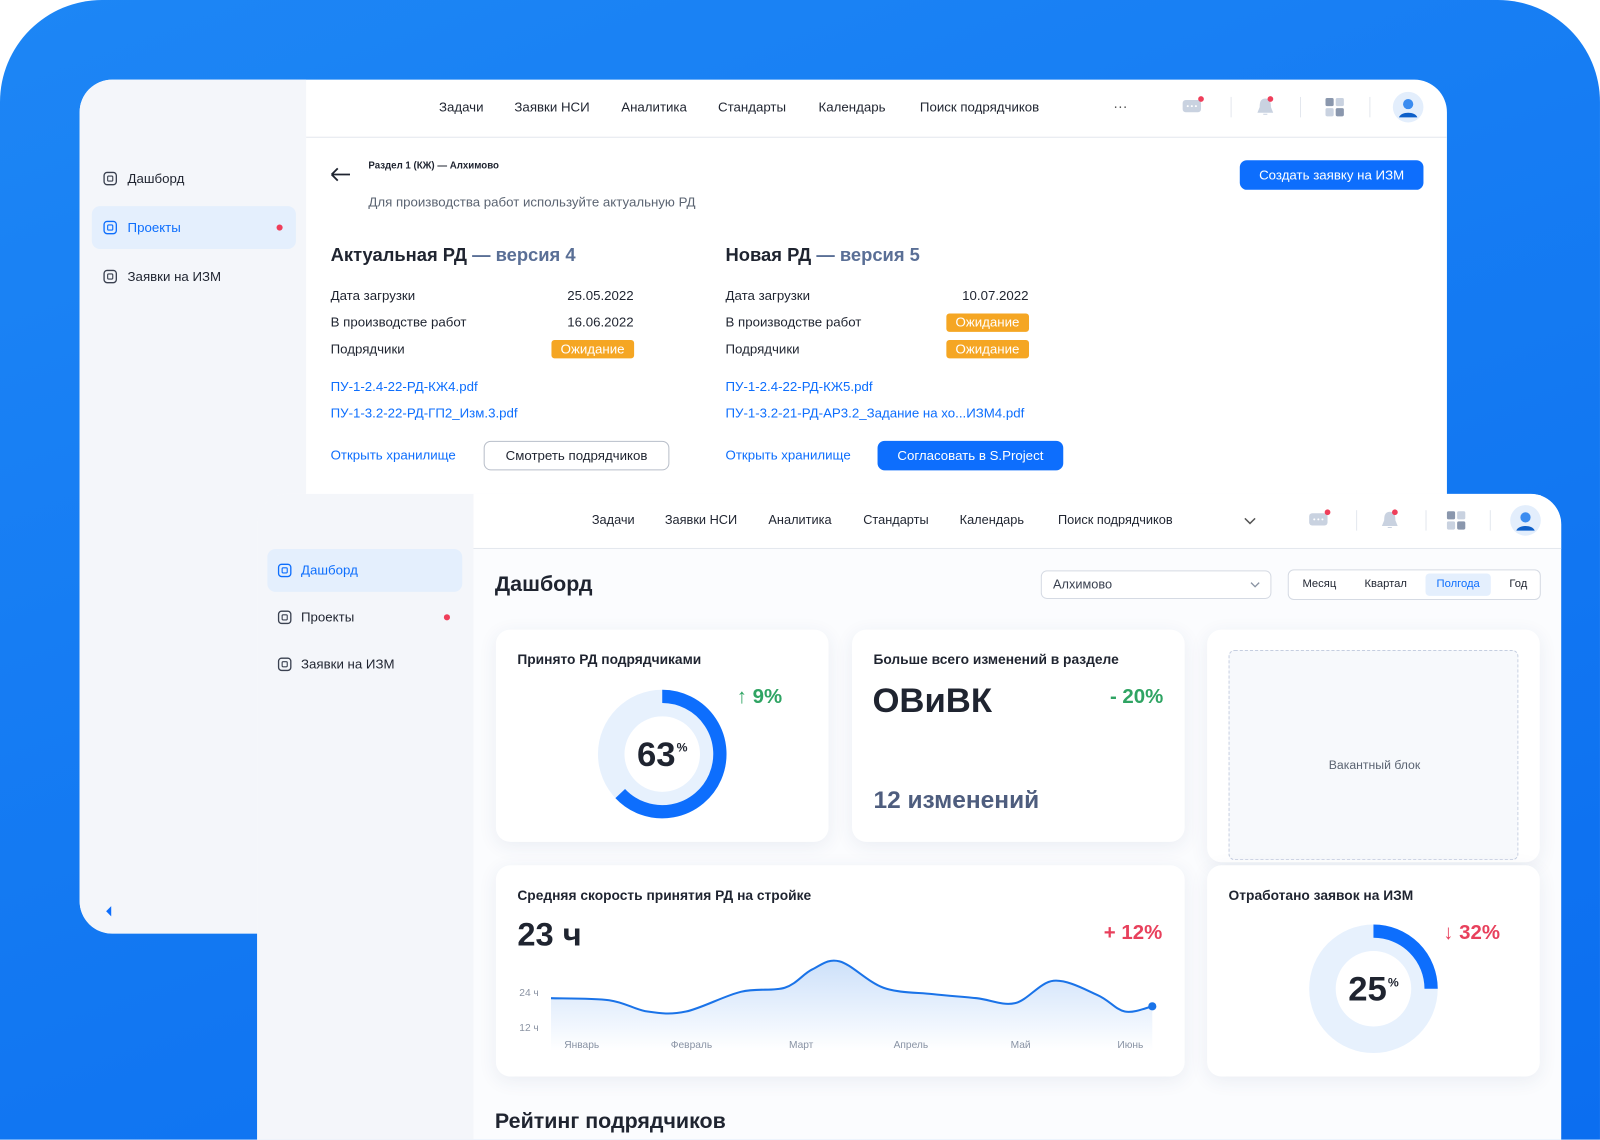 This screenshot has width=1600, height=1140. I want to click on panel-title-text: Актуальная РД, so click(398, 255).